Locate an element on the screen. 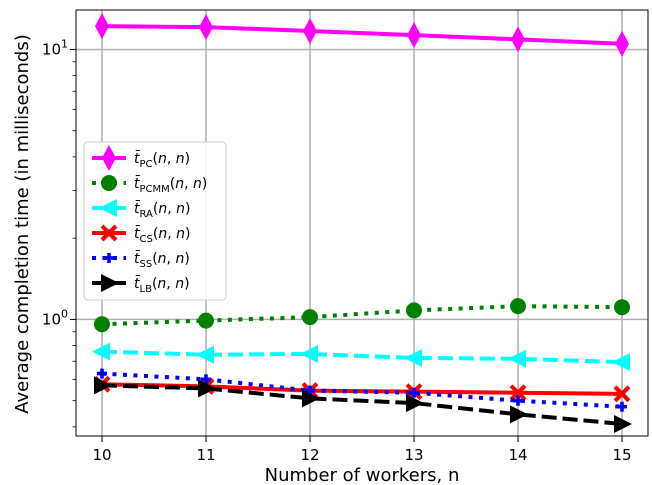 This screenshot has width=652, height=485. x-tick-label: 13 is located at coordinates (413, 455).